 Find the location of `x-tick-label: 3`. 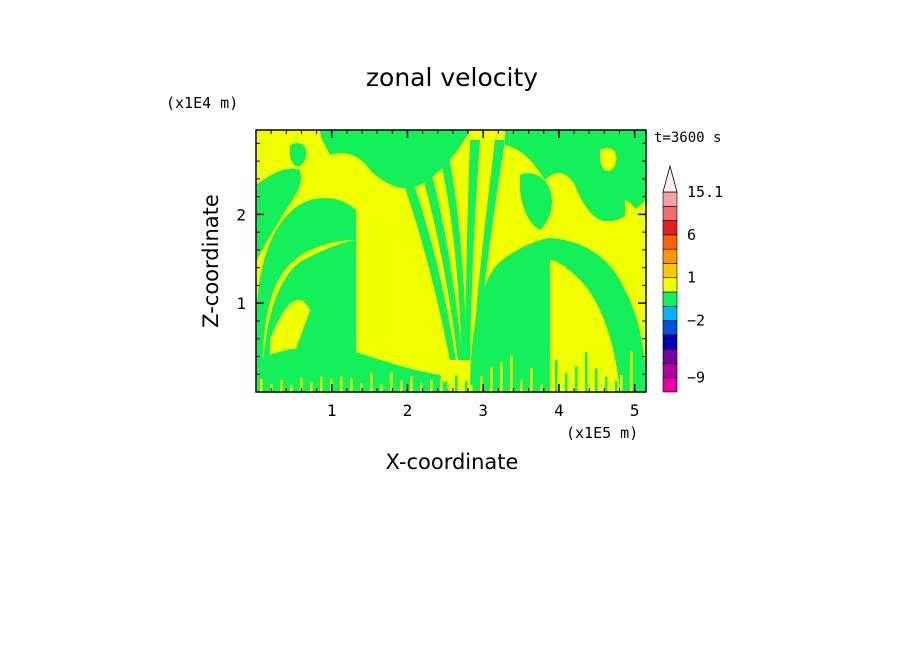

x-tick-label: 3 is located at coordinates (483, 410).